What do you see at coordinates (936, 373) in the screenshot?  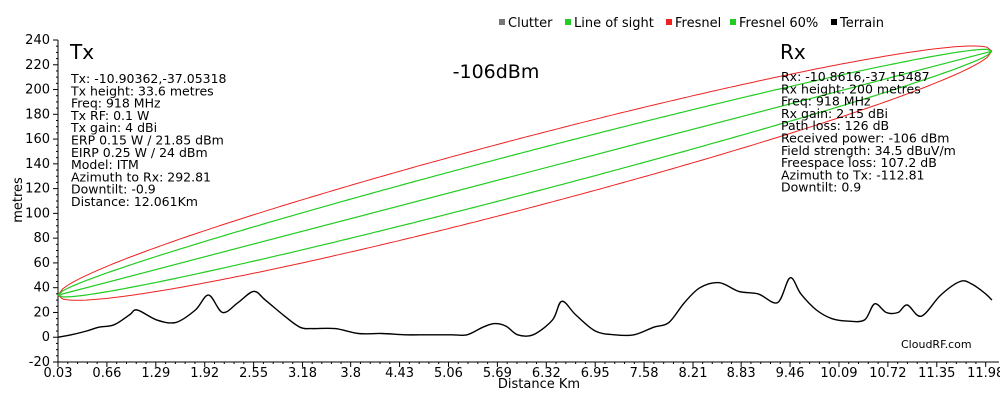 I see `x-tick-label: 11.35` at bounding box center [936, 373].